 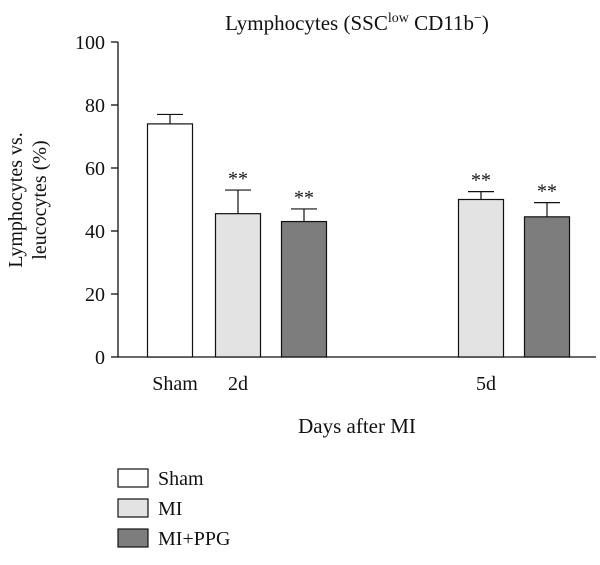 I want to click on legend: Sham MI MI+PPG, so click(x=173, y=509).